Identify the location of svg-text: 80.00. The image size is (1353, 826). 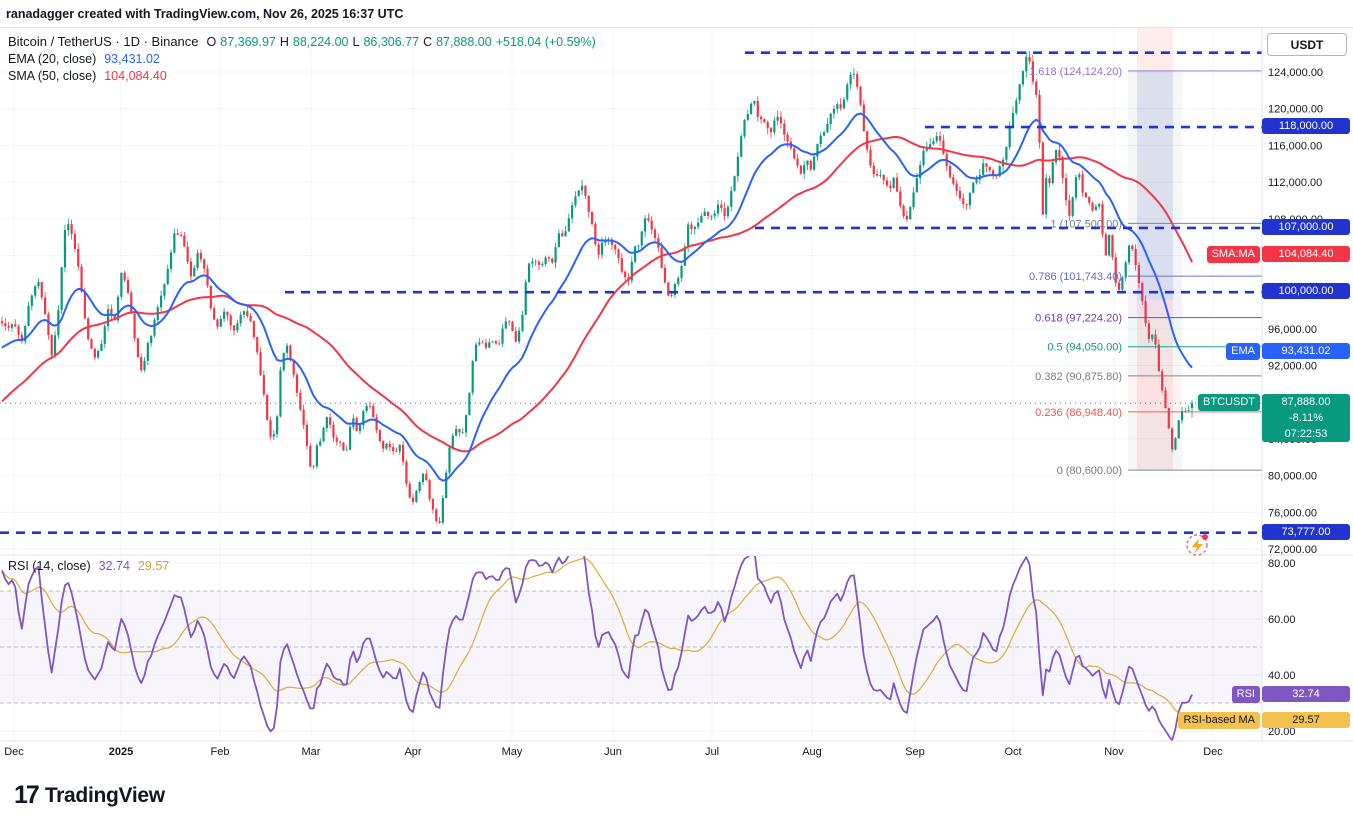
(1282, 564).